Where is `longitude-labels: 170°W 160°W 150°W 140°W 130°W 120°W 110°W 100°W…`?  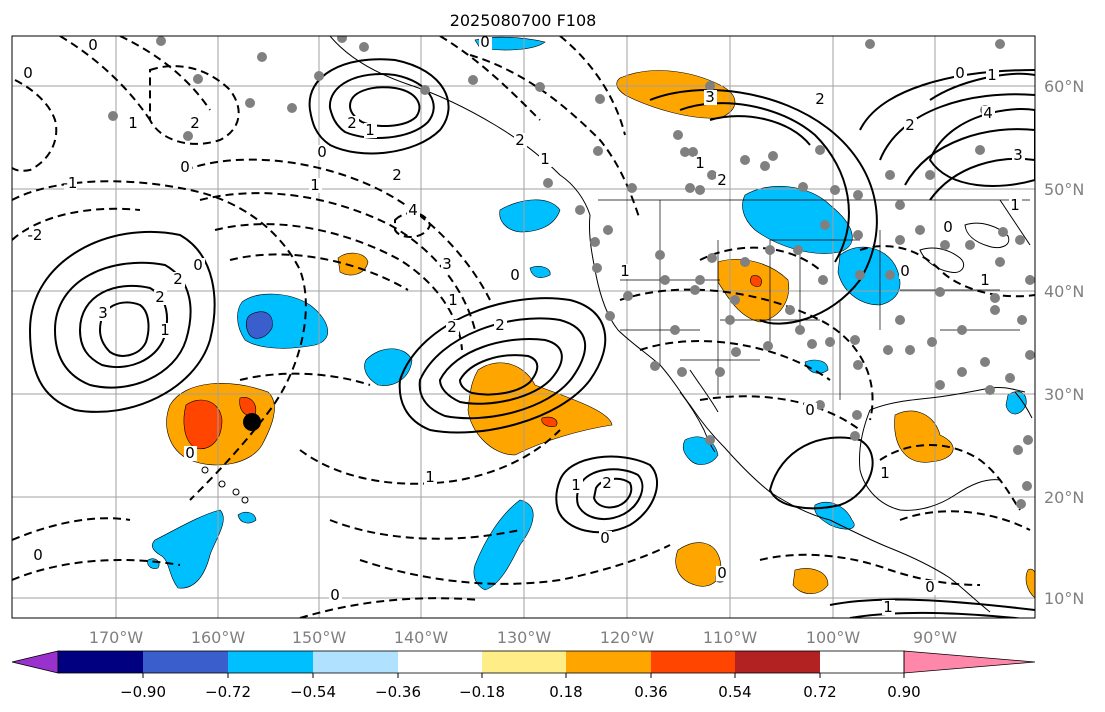 longitude-labels: 170°W 160°W 150°W 140°W 130°W 120°W 110°W 100°W… is located at coordinates (523, 637).